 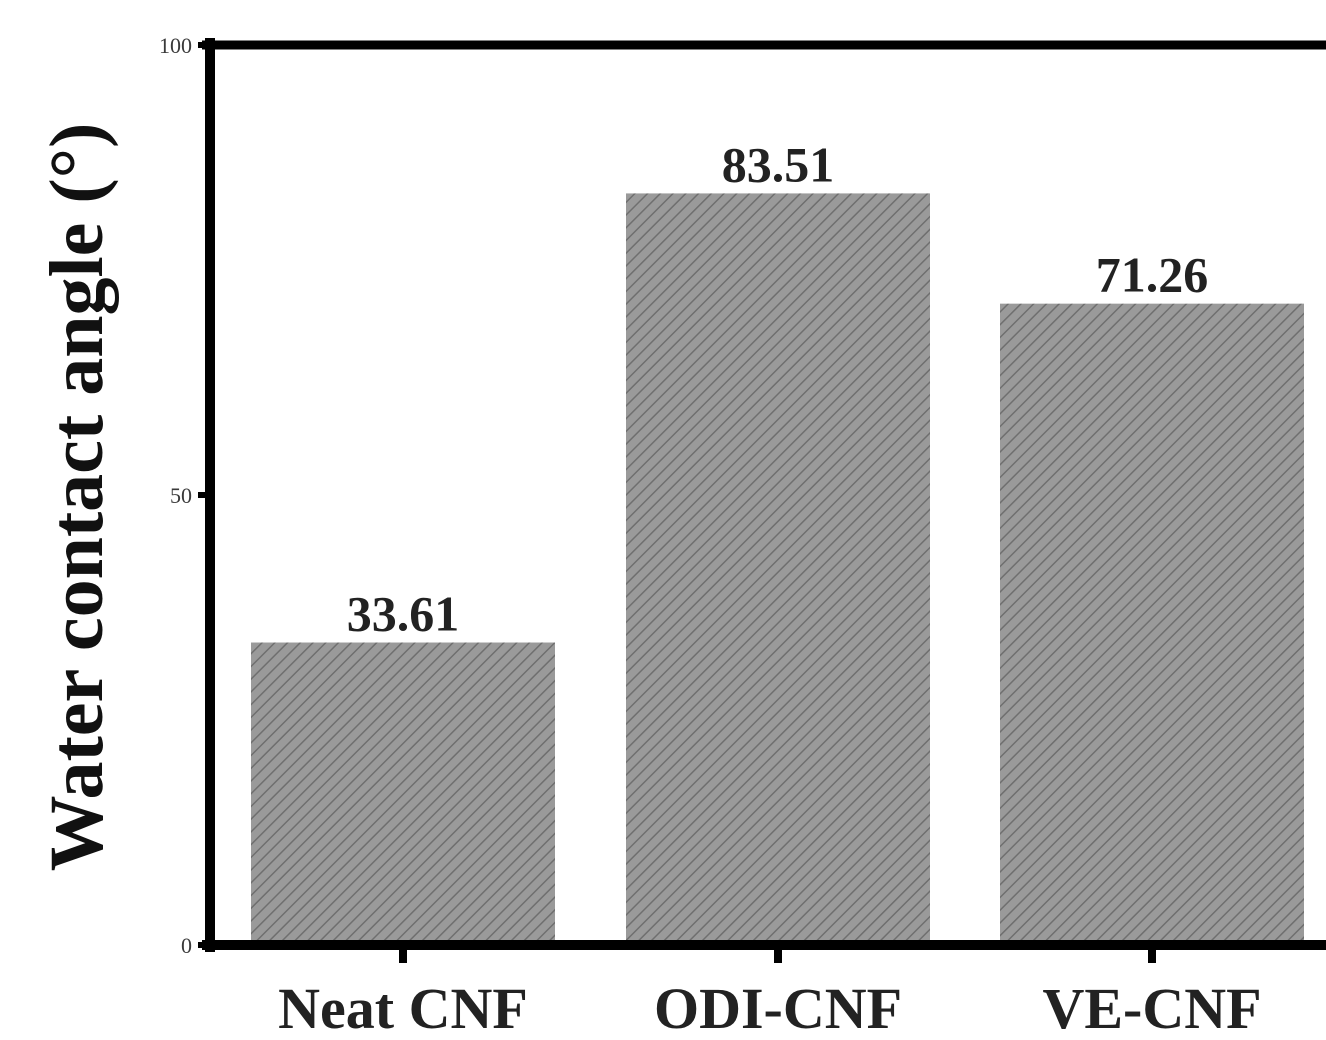 What do you see at coordinates (778, 1005) in the screenshot?
I see `x-tick-label: ODI-CNF` at bounding box center [778, 1005].